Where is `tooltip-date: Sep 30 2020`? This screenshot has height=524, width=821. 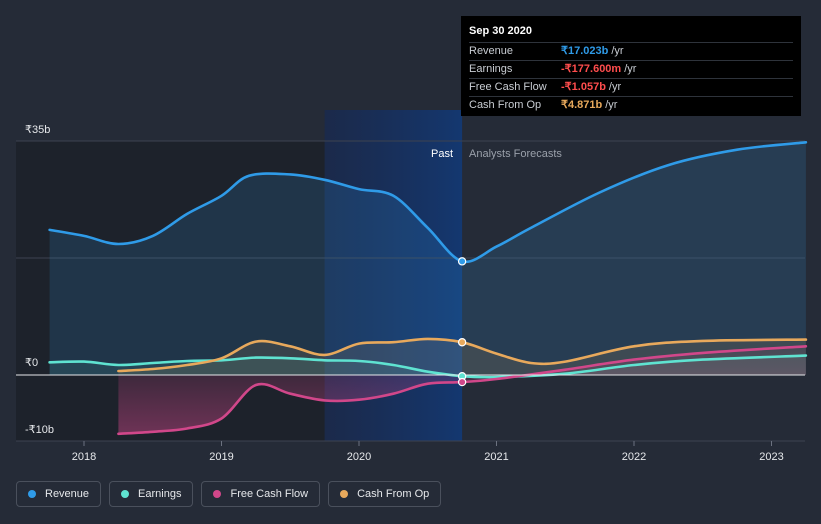 tooltip-date: Sep 30 2020 is located at coordinates (500, 31).